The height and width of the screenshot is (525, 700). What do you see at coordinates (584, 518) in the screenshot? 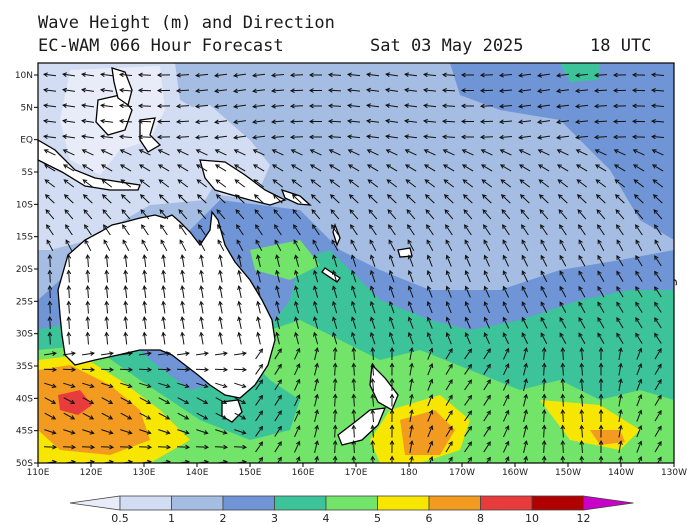
I see `scale-label: 12` at bounding box center [584, 518].